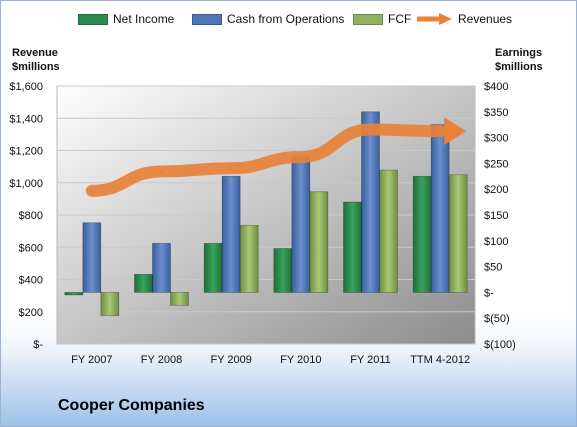  Describe the element at coordinates (519, 53) in the screenshot. I see `right-axis-title-line1: Earnings` at that location.